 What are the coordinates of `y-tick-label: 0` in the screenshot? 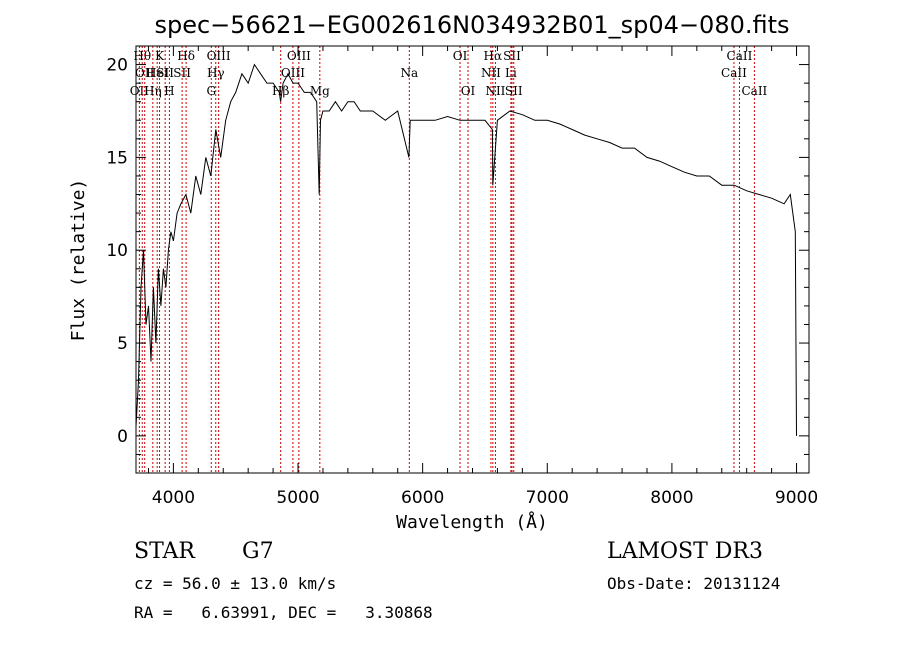 It's located at (122, 437).